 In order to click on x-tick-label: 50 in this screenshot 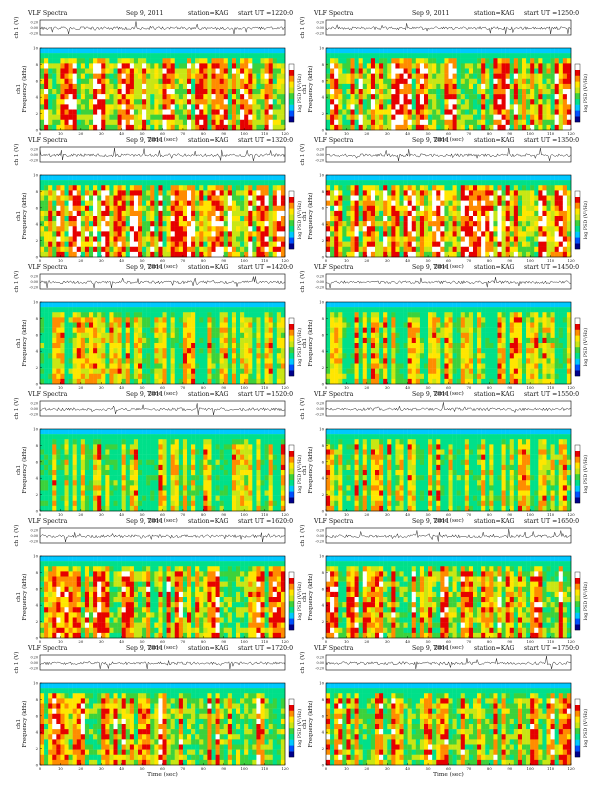, I will do `click(142, 133)`.